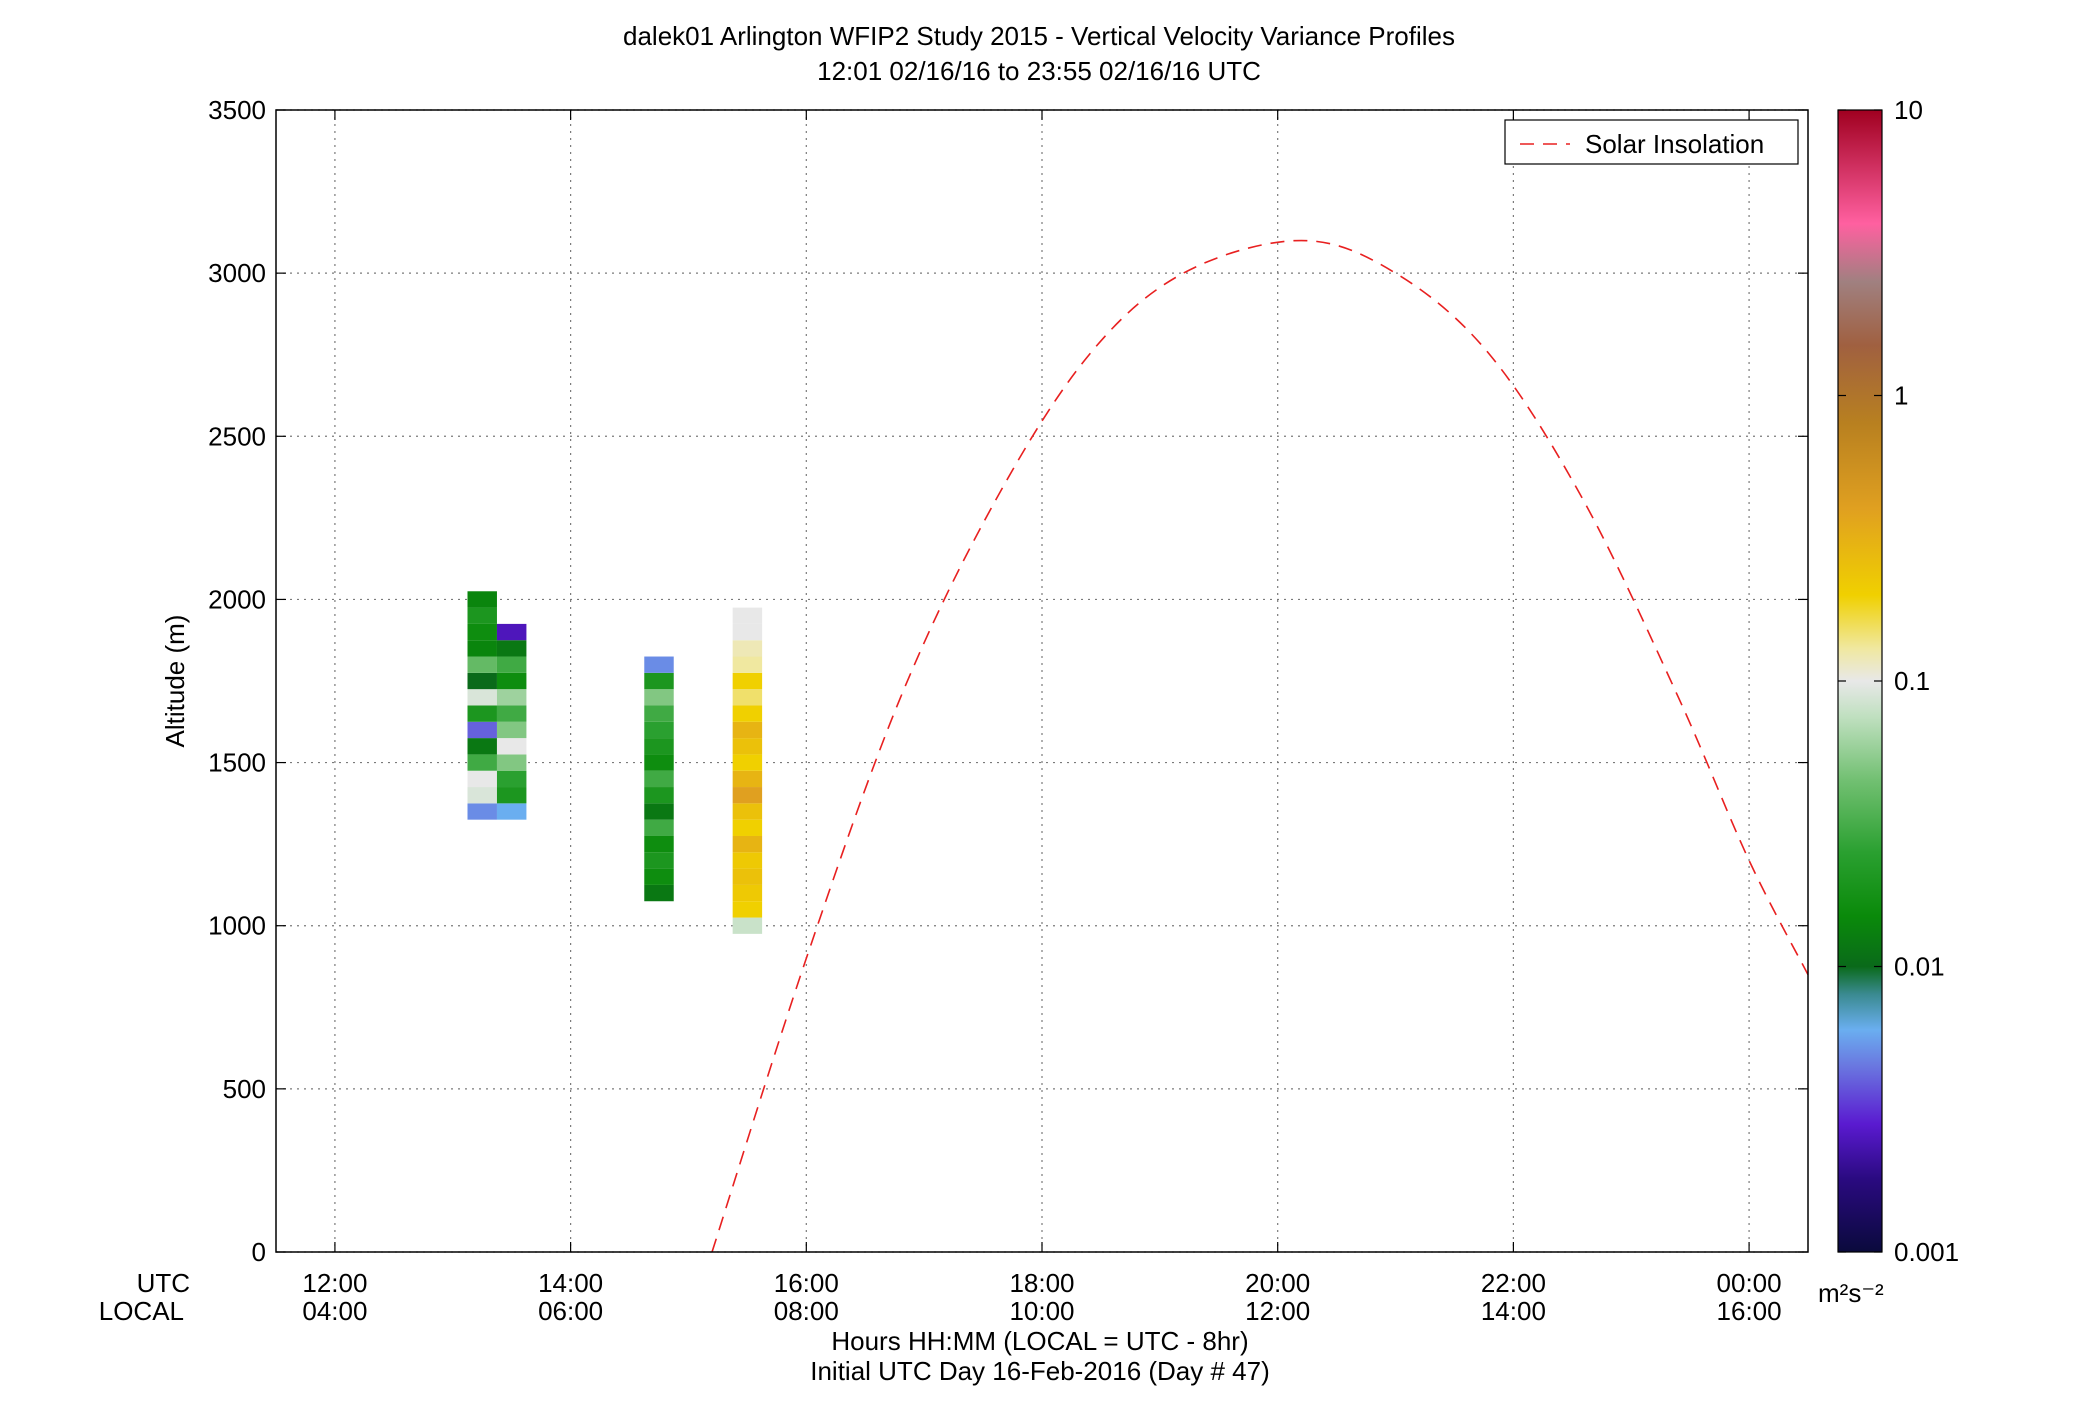 Image resolution: width=2098 pixels, height=1425 pixels. What do you see at coordinates (1749, 1283) in the screenshot?
I see `x-tick-label-utc: 00:00` at bounding box center [1749, 1283].